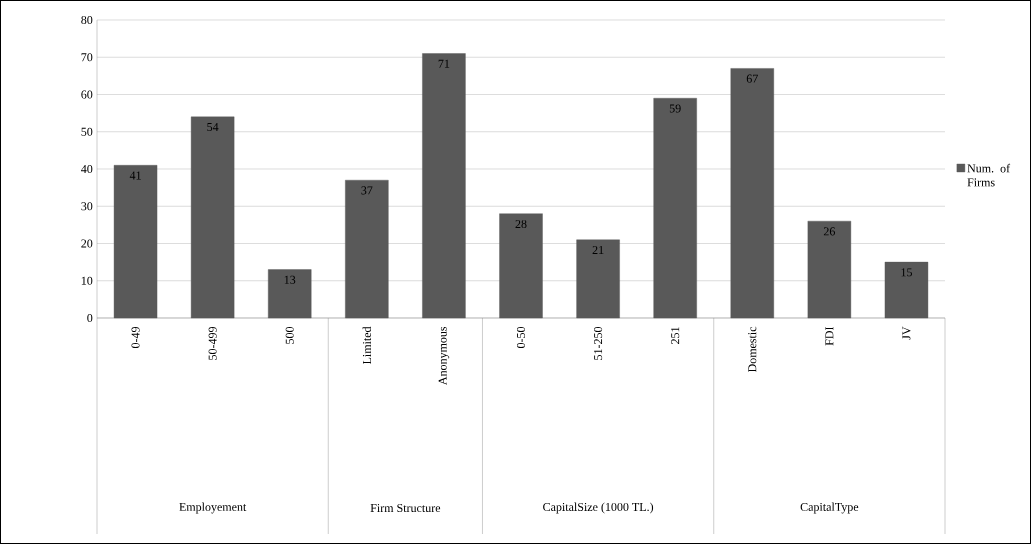 Image resolution: width=1031 pixels, height=544 pixels. Describe the element at coordinates (90, 318) in the screenshot. I see `y-tick-label: 0` at that location.